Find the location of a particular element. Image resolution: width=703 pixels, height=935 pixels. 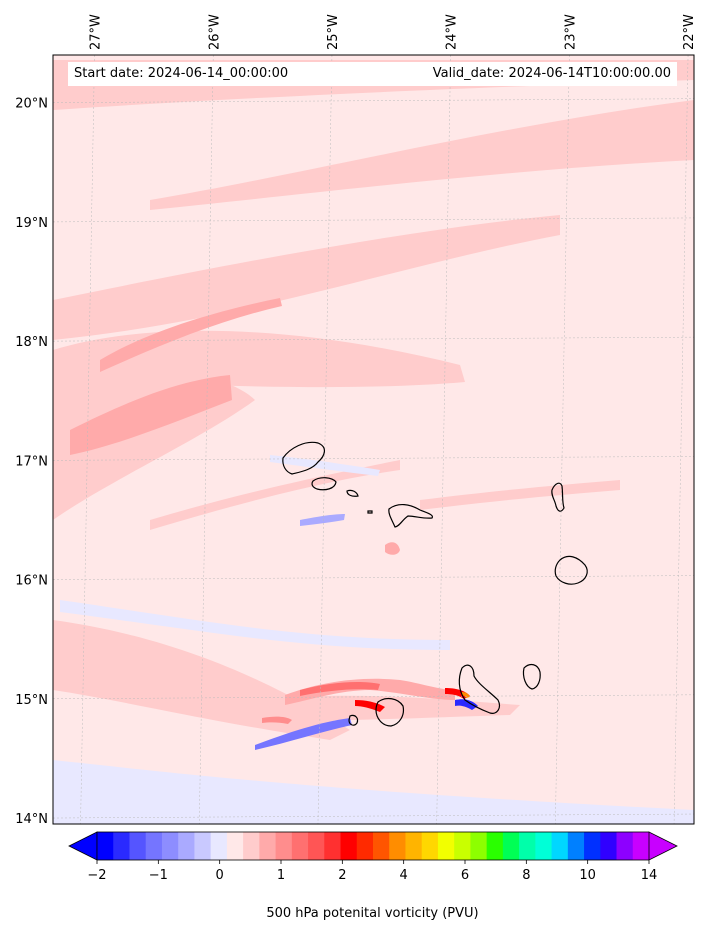

colorbar-frame is located at coordinates (373, 846).